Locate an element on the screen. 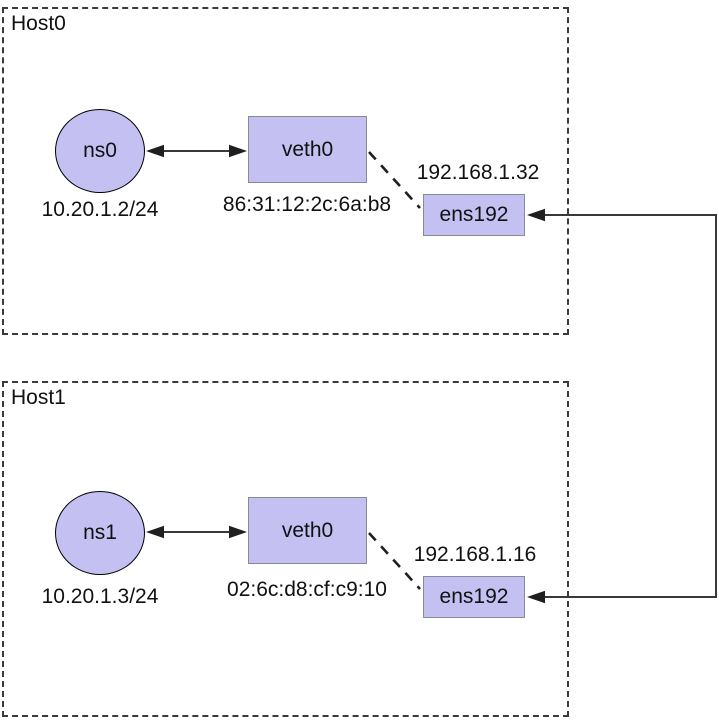 This screenshot has width=719, height=724. ens192-node-label-host1: ens192 is located at coordinates (474, 596).